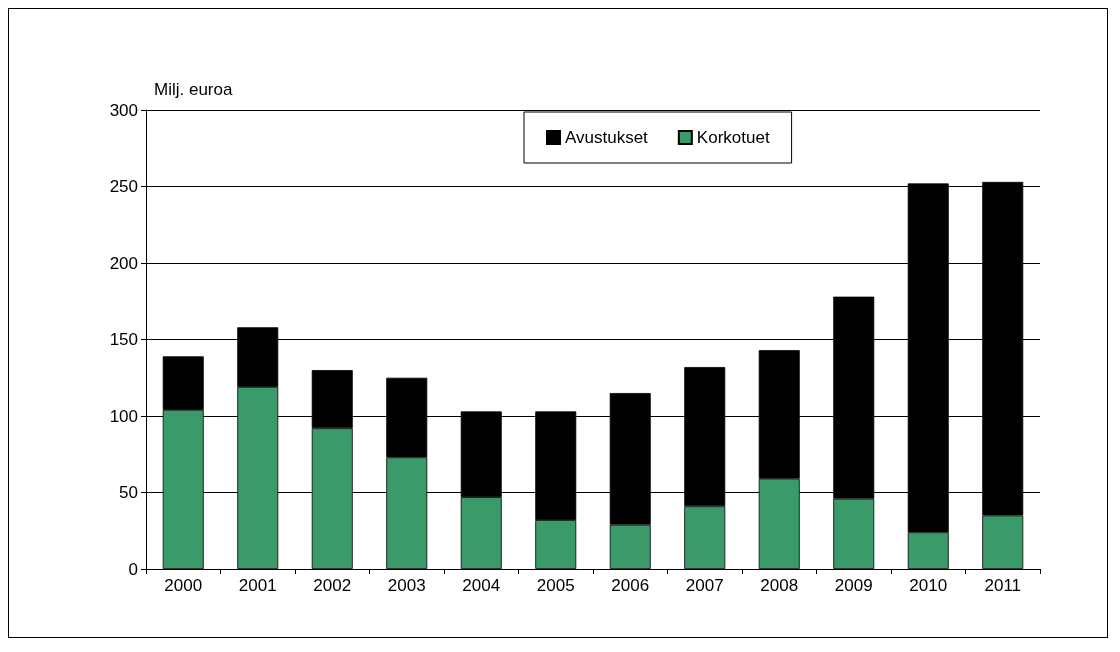 Image resolution: width=1120 pixels, height=652 pixels. Describe the element at coordinates (733, 137) in the screenshot. I see `legend-label: Korkotuet` at that location.